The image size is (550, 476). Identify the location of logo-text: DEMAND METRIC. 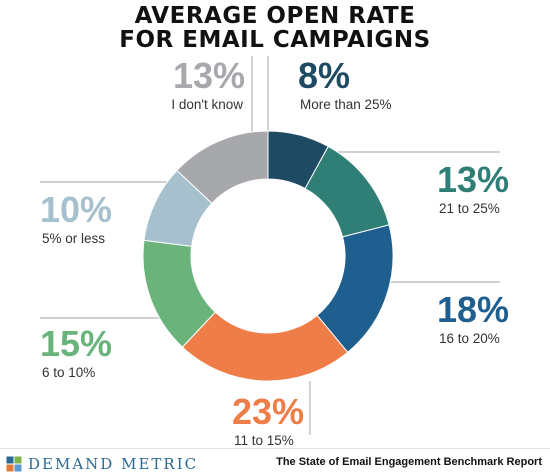
(113, 464).